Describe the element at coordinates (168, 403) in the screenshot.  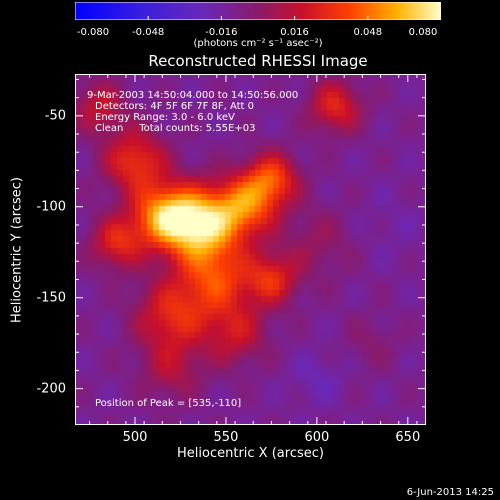
I see `peak-position-annotation: Position of Peak = [535,-110]` at that location.